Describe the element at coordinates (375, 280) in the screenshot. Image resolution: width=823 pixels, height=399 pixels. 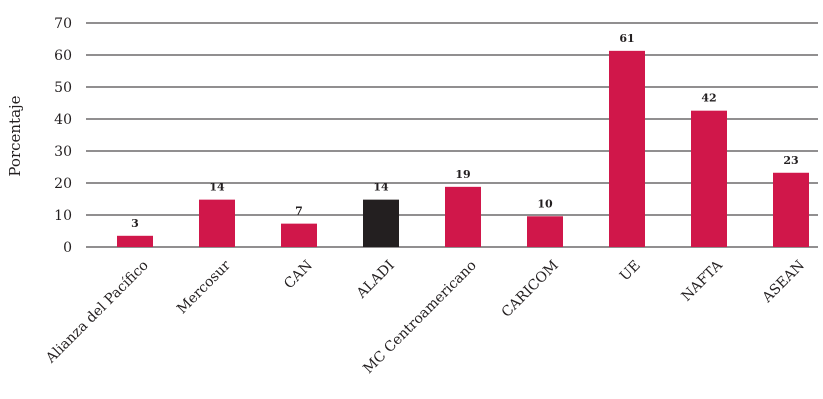
I see `x-tick-label: ALADI` at that location.